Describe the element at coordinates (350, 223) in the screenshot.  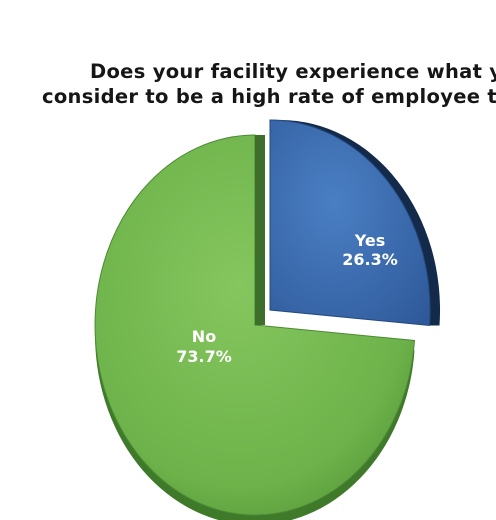
I see `yes-slice` at that location.